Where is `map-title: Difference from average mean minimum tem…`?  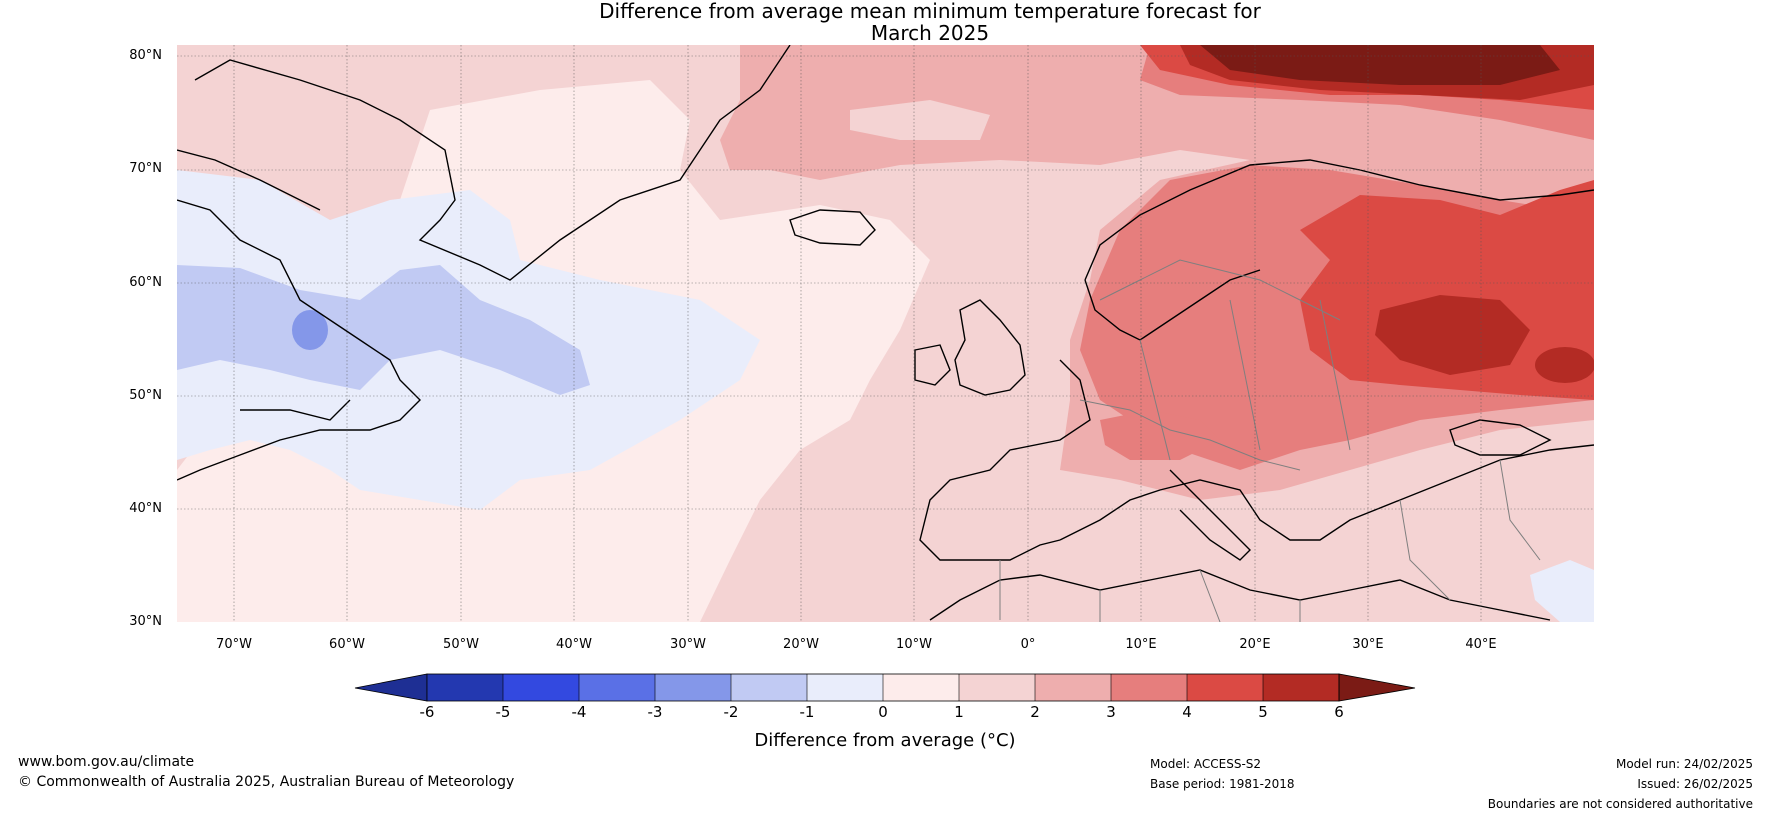 map-title: Difference from average mean minimum tem… is located at coordinates (885, 22).